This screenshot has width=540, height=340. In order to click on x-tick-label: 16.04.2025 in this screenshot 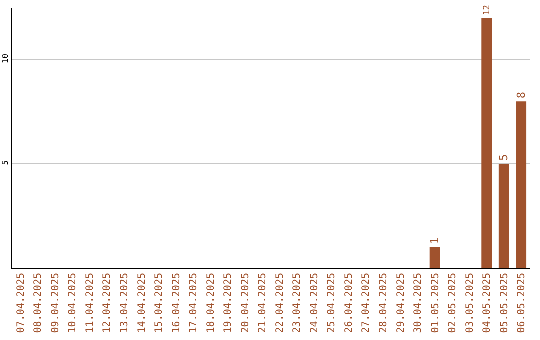, I will do `click(176, 303)`.